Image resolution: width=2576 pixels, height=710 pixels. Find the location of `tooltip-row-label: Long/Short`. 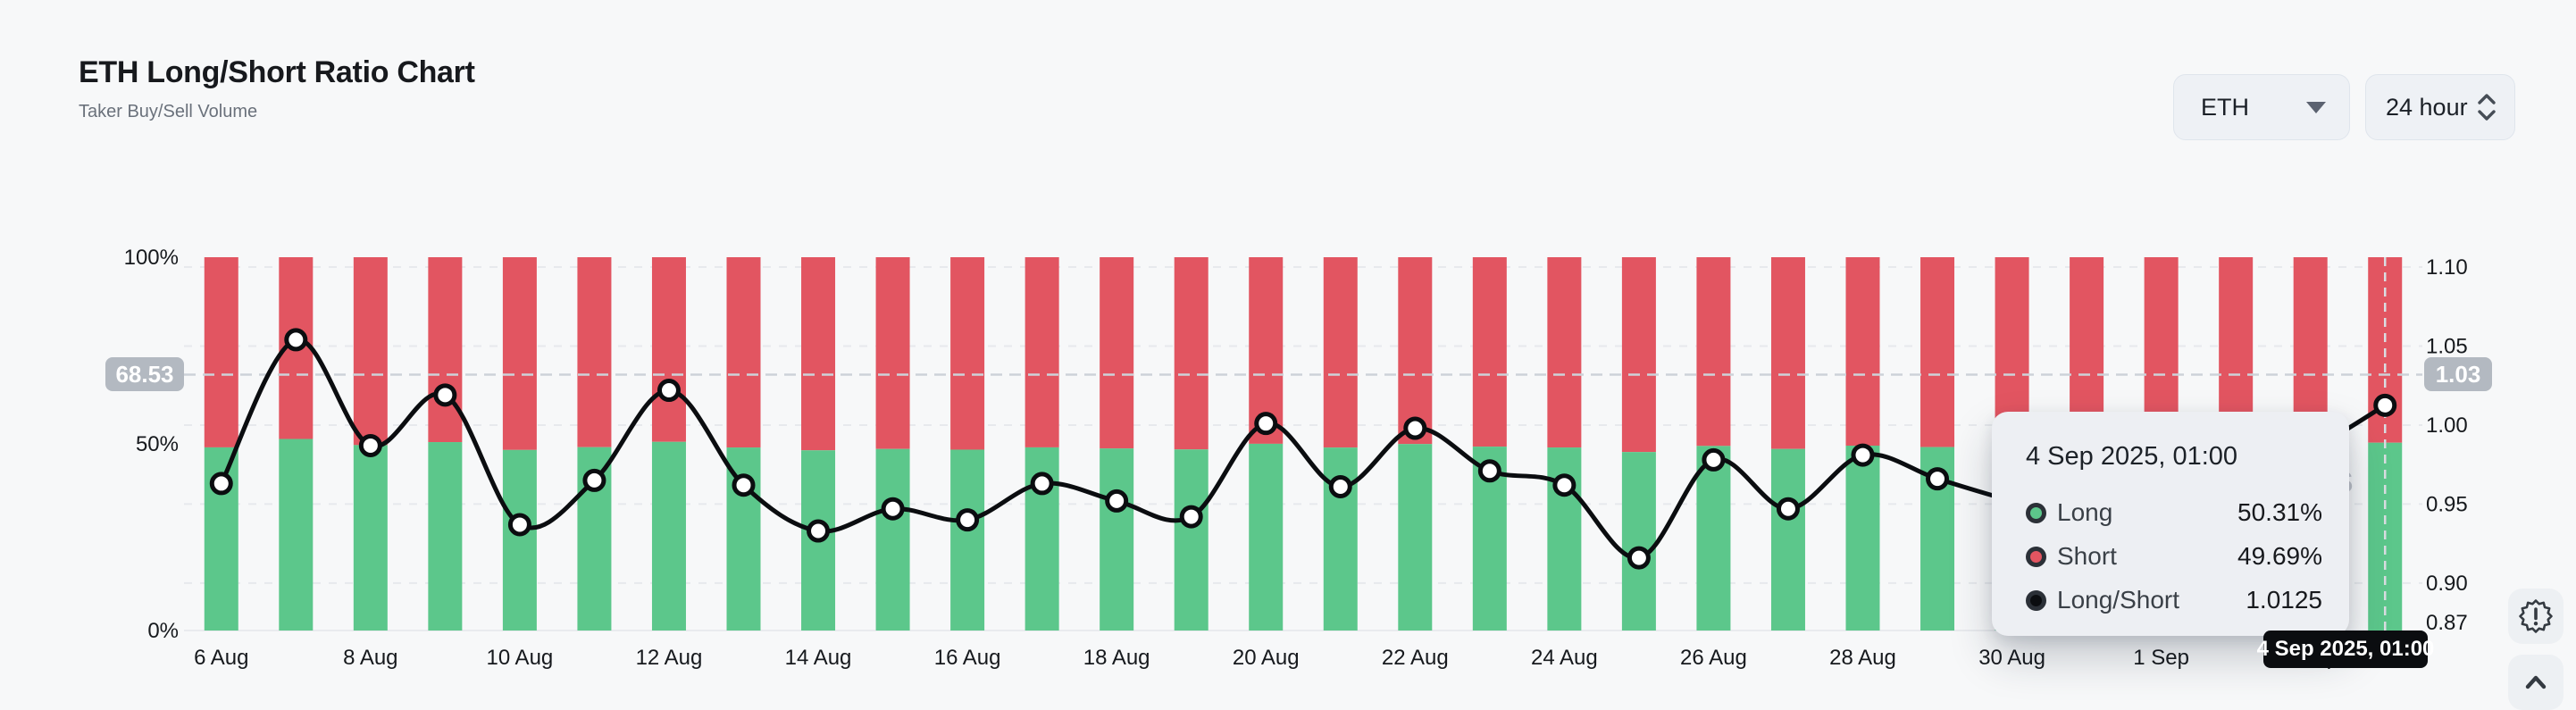

tooltip-row-label: Long/Short is located at coordinates (2118, 600).